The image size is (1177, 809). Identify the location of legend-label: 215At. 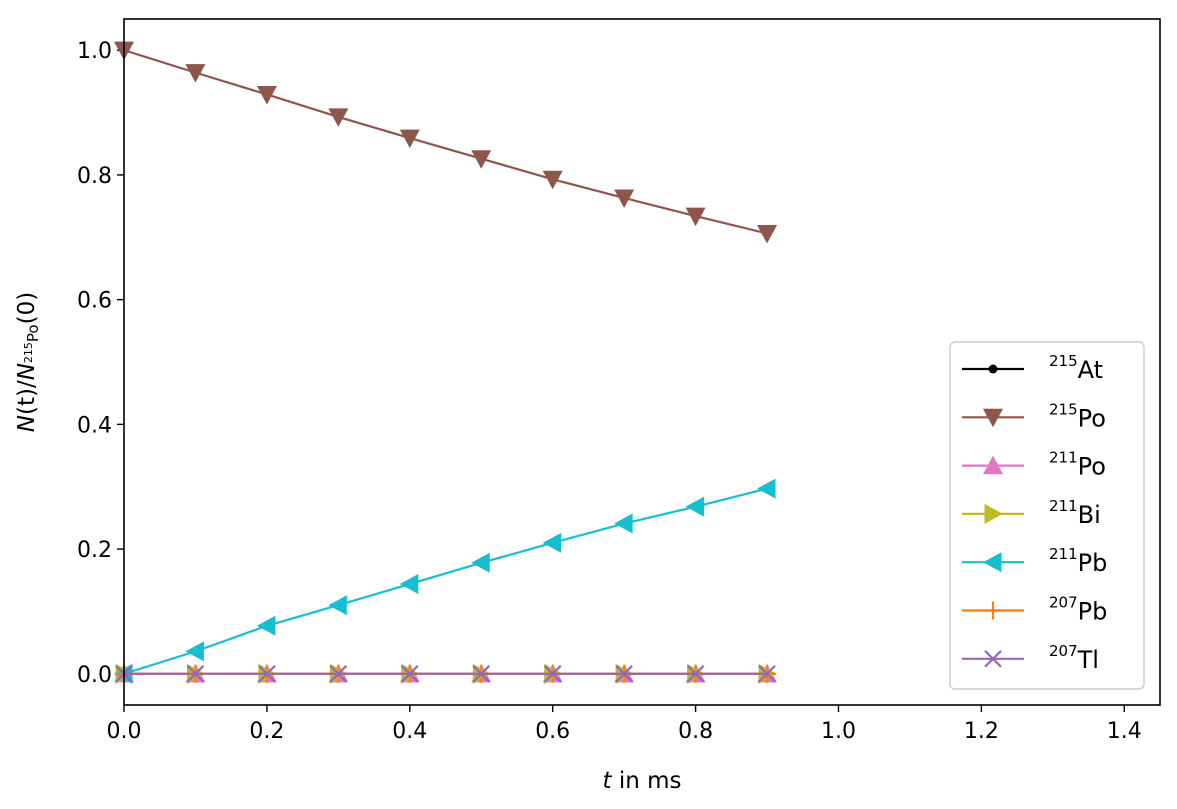
(1076, 368).